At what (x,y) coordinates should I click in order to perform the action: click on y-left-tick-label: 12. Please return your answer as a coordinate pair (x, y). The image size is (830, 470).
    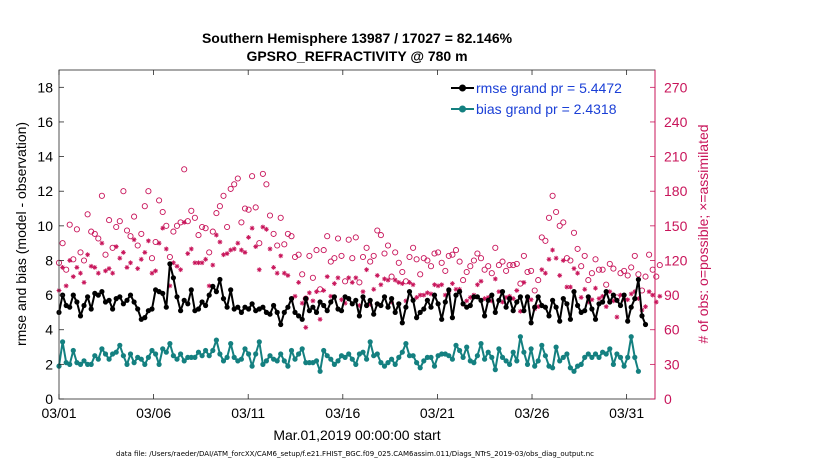
    Looking at the image, I should click on (45, 191).